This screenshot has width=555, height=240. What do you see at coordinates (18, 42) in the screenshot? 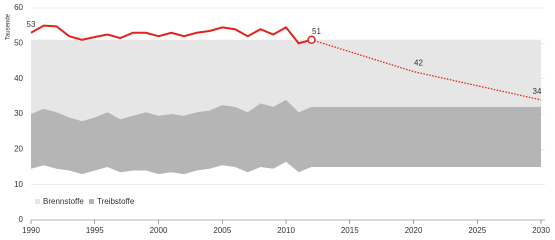
I see `y-tick-label: 50` at bounding box center [18, 42].